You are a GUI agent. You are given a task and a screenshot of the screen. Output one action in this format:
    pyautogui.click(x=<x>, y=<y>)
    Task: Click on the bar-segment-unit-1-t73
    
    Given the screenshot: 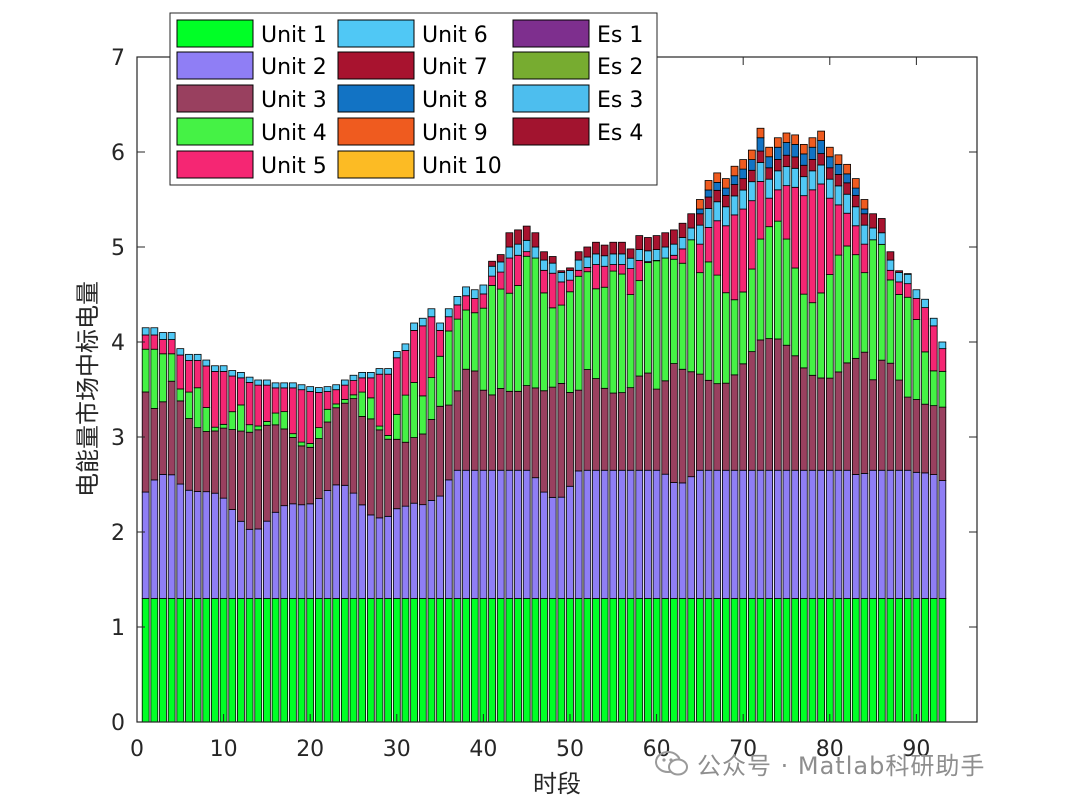 What is the action you would take?
    pyautogui.click(x=769, y=660)
    